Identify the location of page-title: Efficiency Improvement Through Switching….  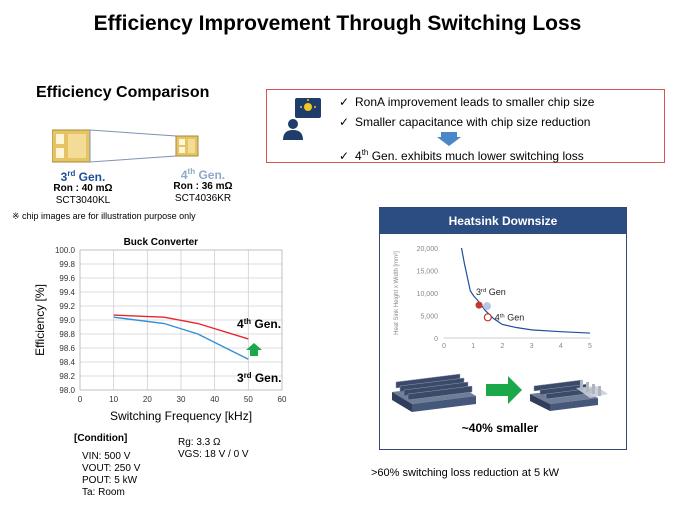
(337, 23).